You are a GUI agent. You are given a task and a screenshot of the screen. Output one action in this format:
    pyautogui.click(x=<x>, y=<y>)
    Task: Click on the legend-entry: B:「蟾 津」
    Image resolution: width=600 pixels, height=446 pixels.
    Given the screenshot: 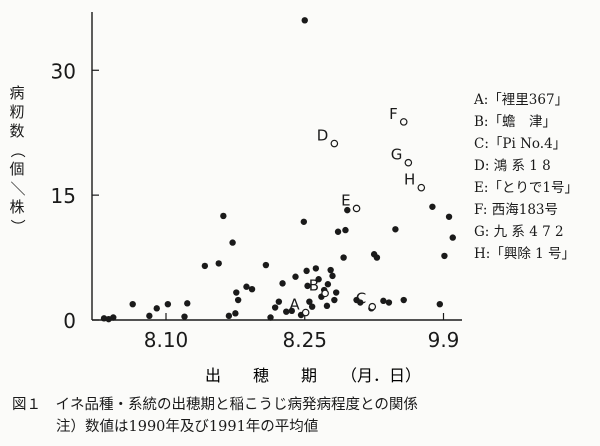 What is the action you would take?
    pyautogui.click(x=515, y=122)
    